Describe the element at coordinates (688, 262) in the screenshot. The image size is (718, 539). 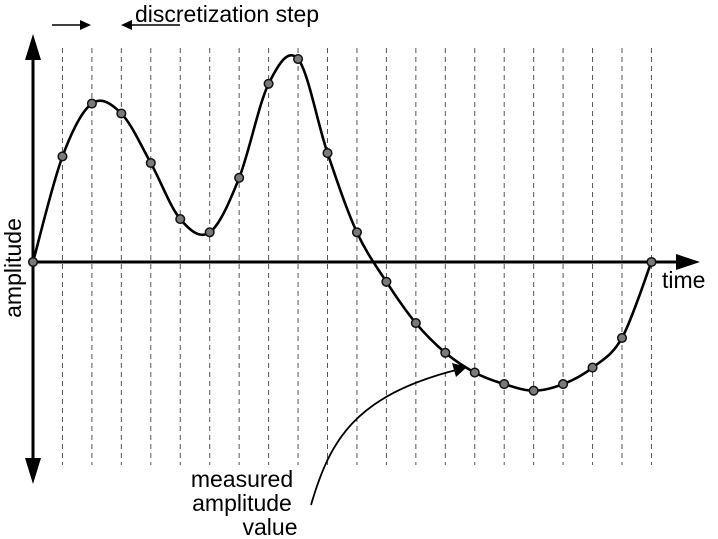
I see `x-axis-arrow` at that location.